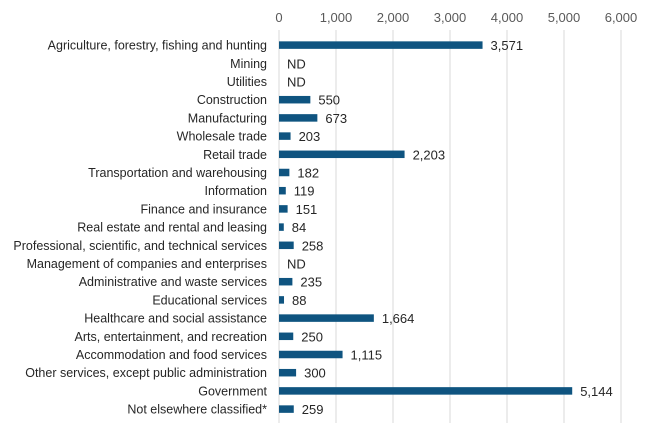 This screenshot has height=433, width=650. What do you see at coordinates (313, 409) in the screenshot?
I see `value-label: 259` at bounding box center [313, 409].